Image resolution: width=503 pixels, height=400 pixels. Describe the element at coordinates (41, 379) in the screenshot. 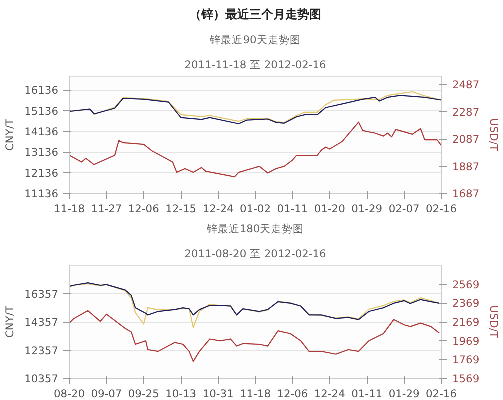

I see `y-tick-label: 10357` at that location.